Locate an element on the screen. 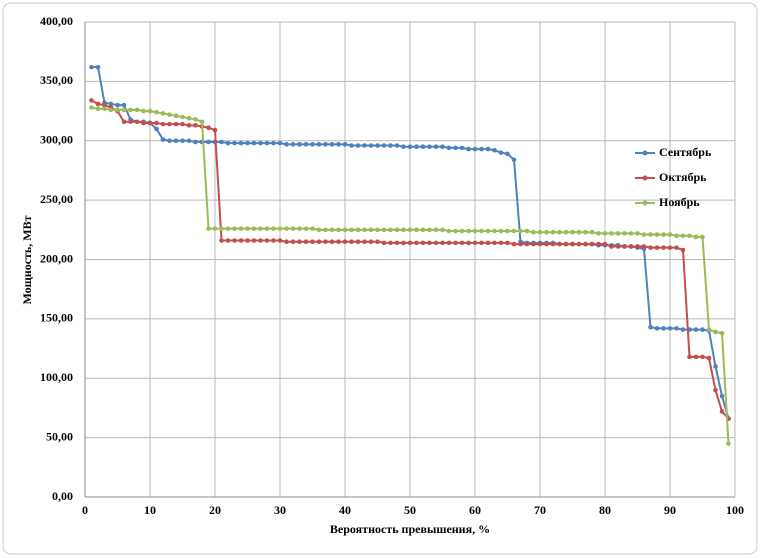 This screenshot has height=558, width=761. x-tick-label: 100 is located at coordinates (735, 510).